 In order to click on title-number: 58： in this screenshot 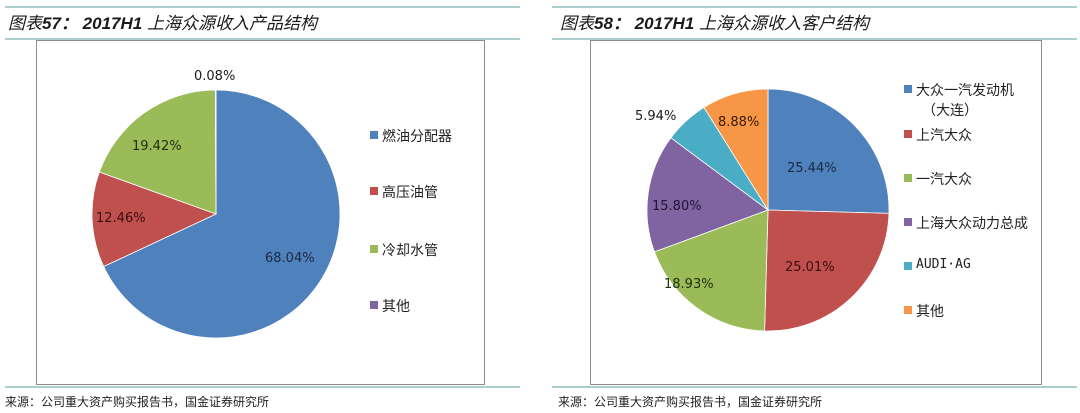, I will do `click(612, 23)`.